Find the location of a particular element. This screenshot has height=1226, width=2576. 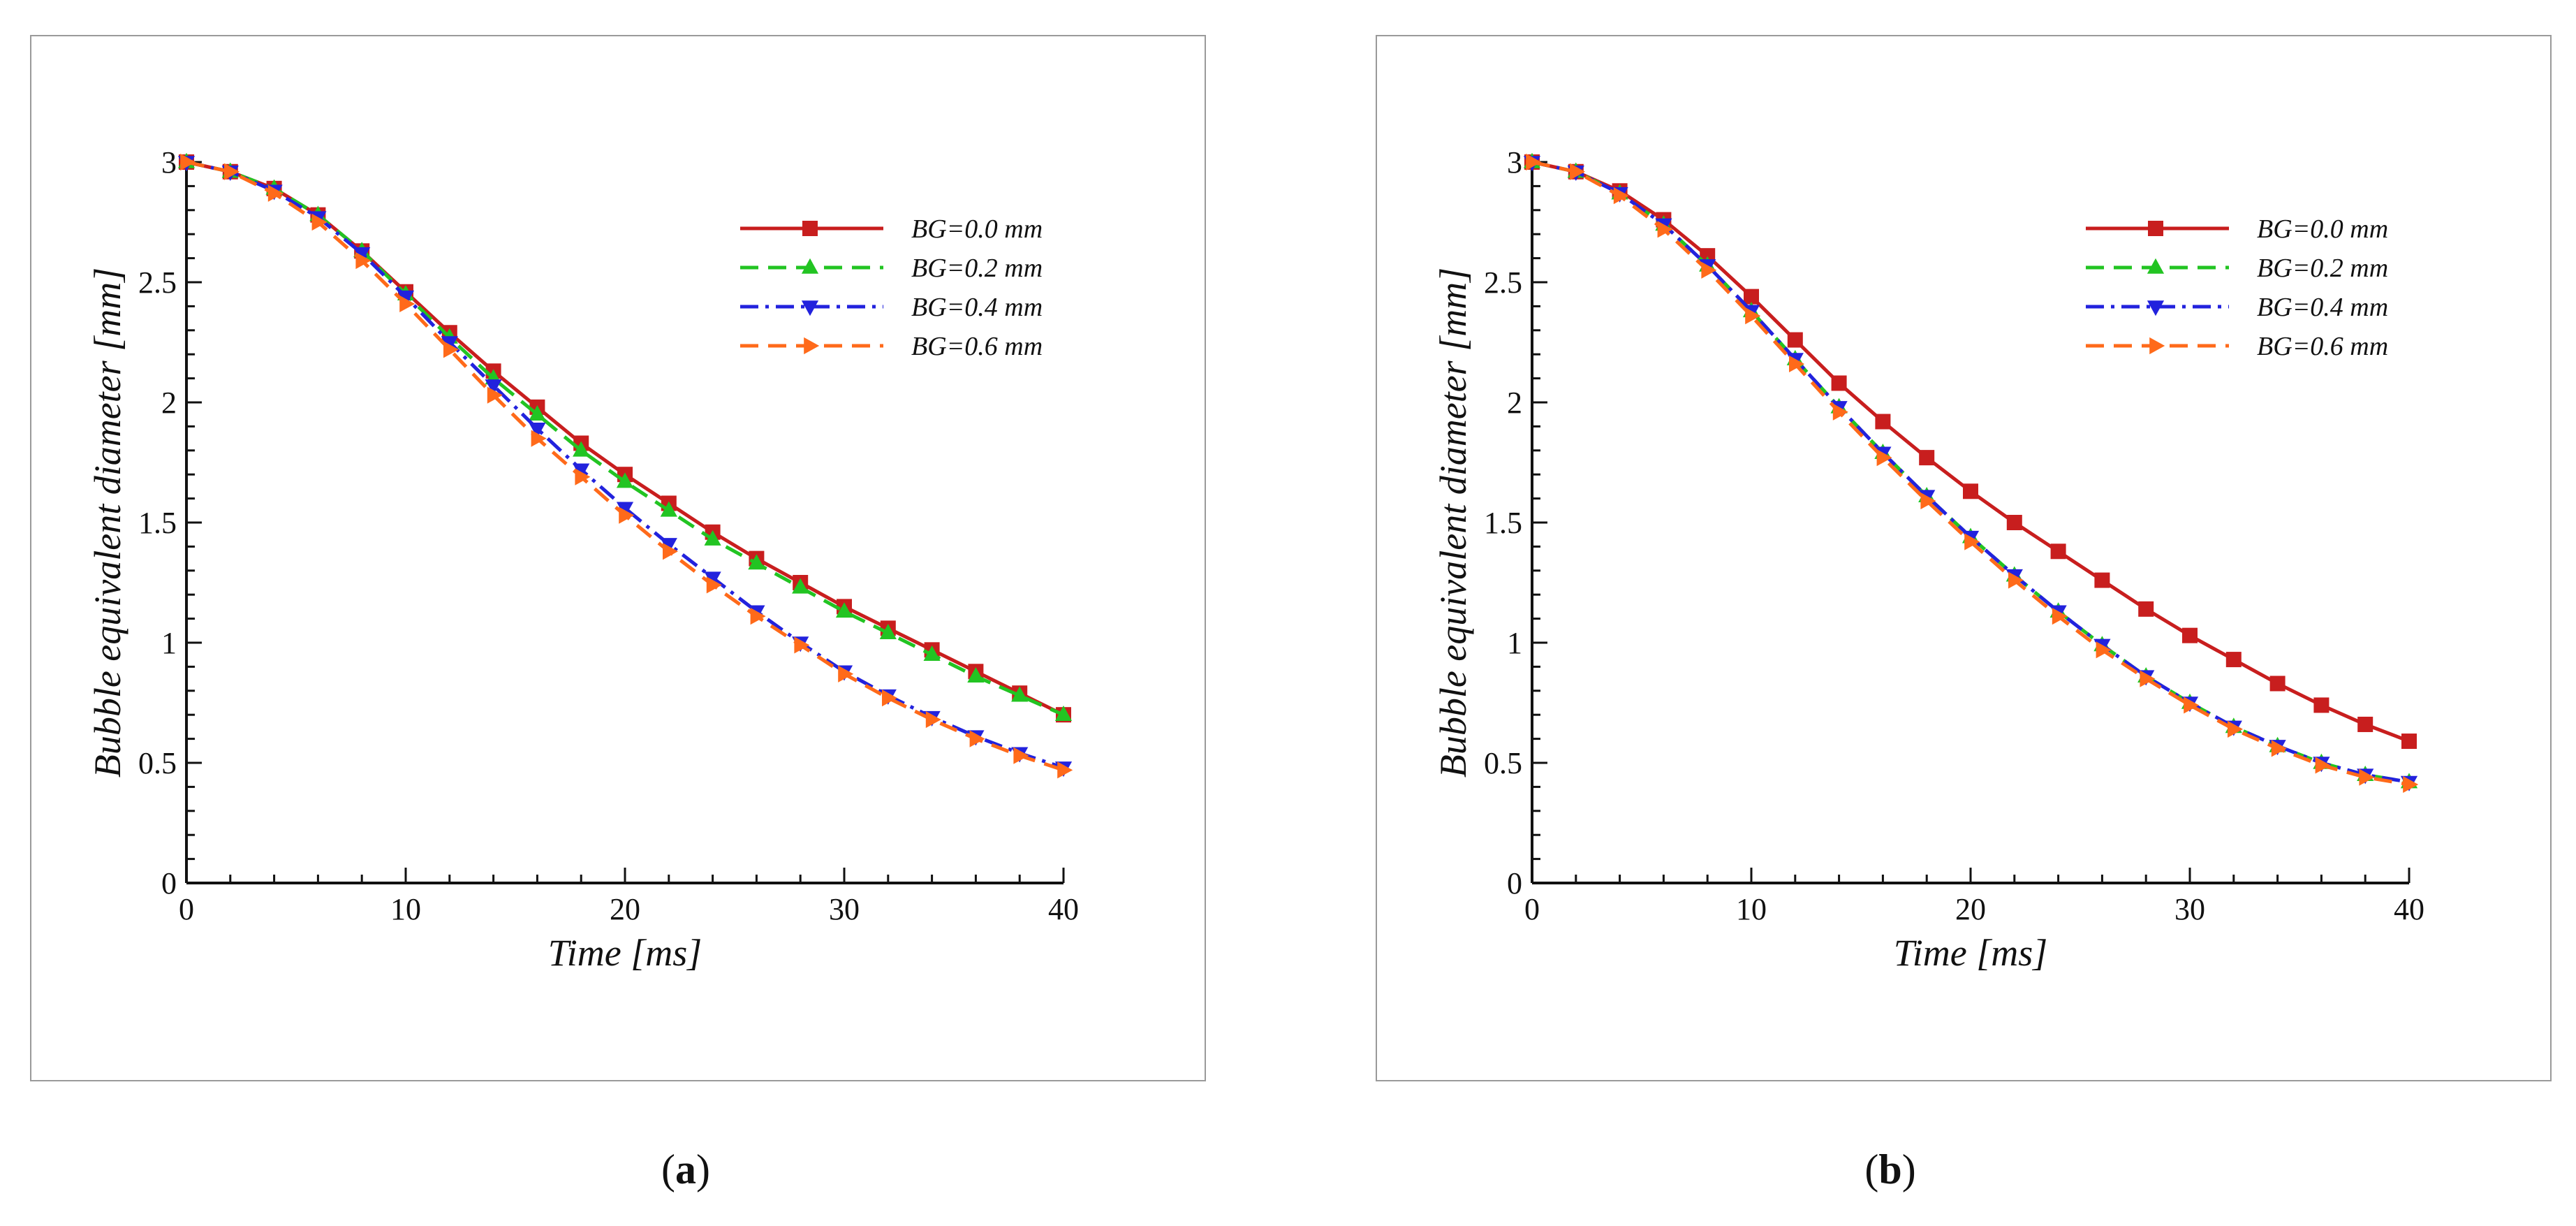

y-tick-label: 1 is located at coordinates (169, 643).